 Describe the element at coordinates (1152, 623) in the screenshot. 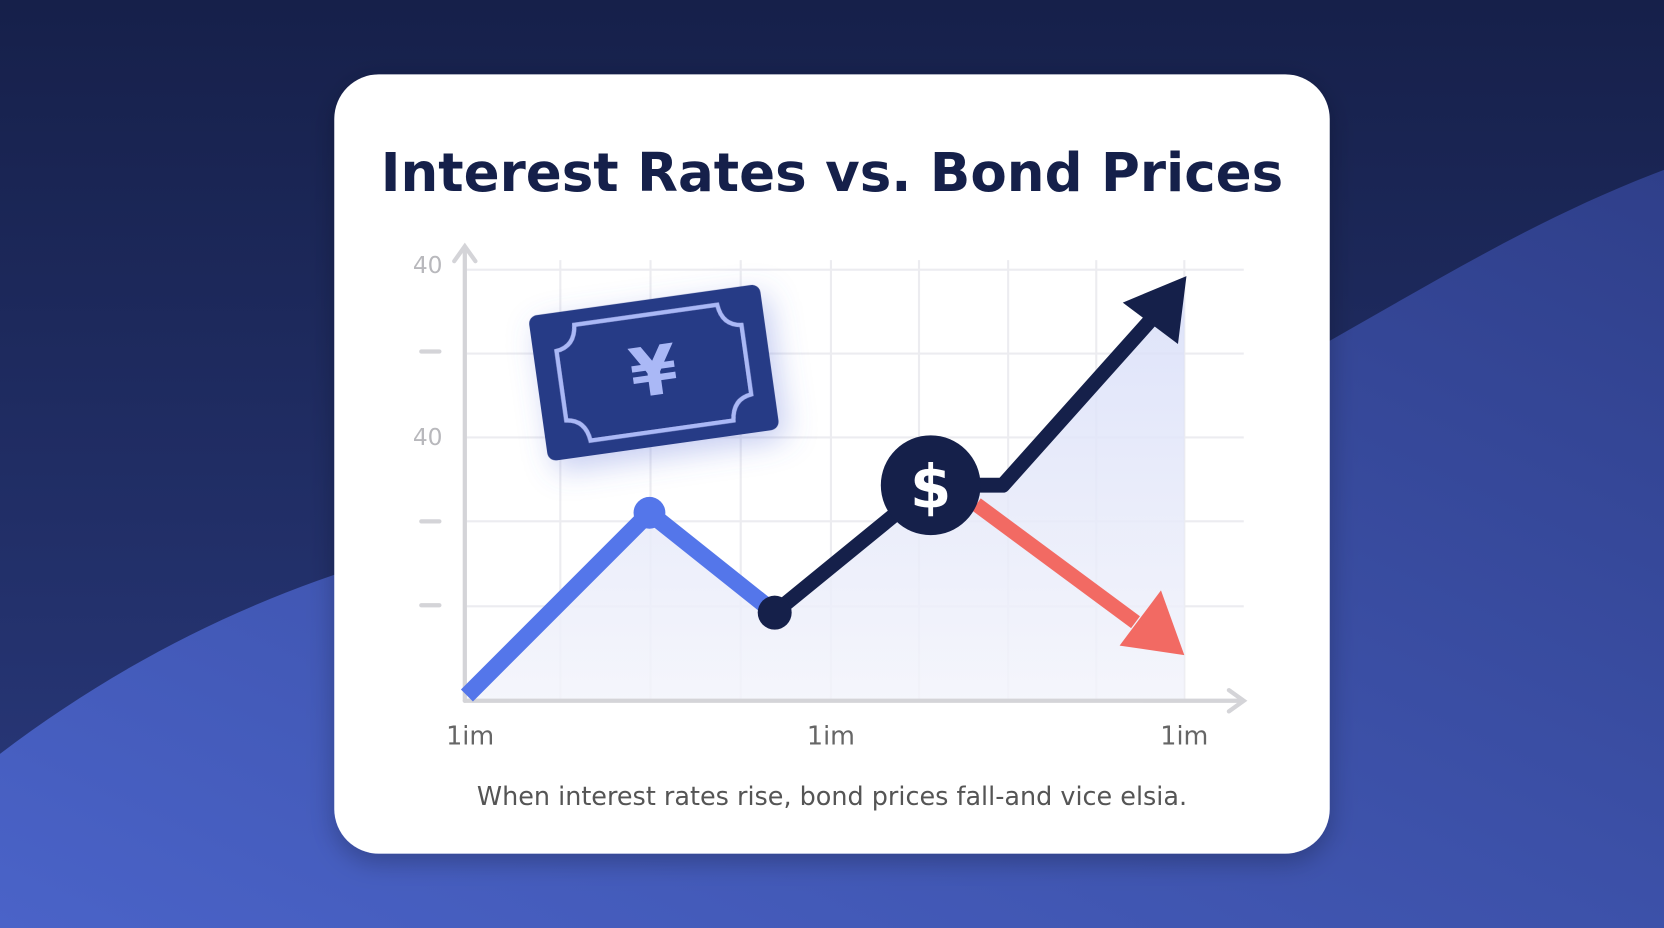

I see `bond-arrowhead` at that location.